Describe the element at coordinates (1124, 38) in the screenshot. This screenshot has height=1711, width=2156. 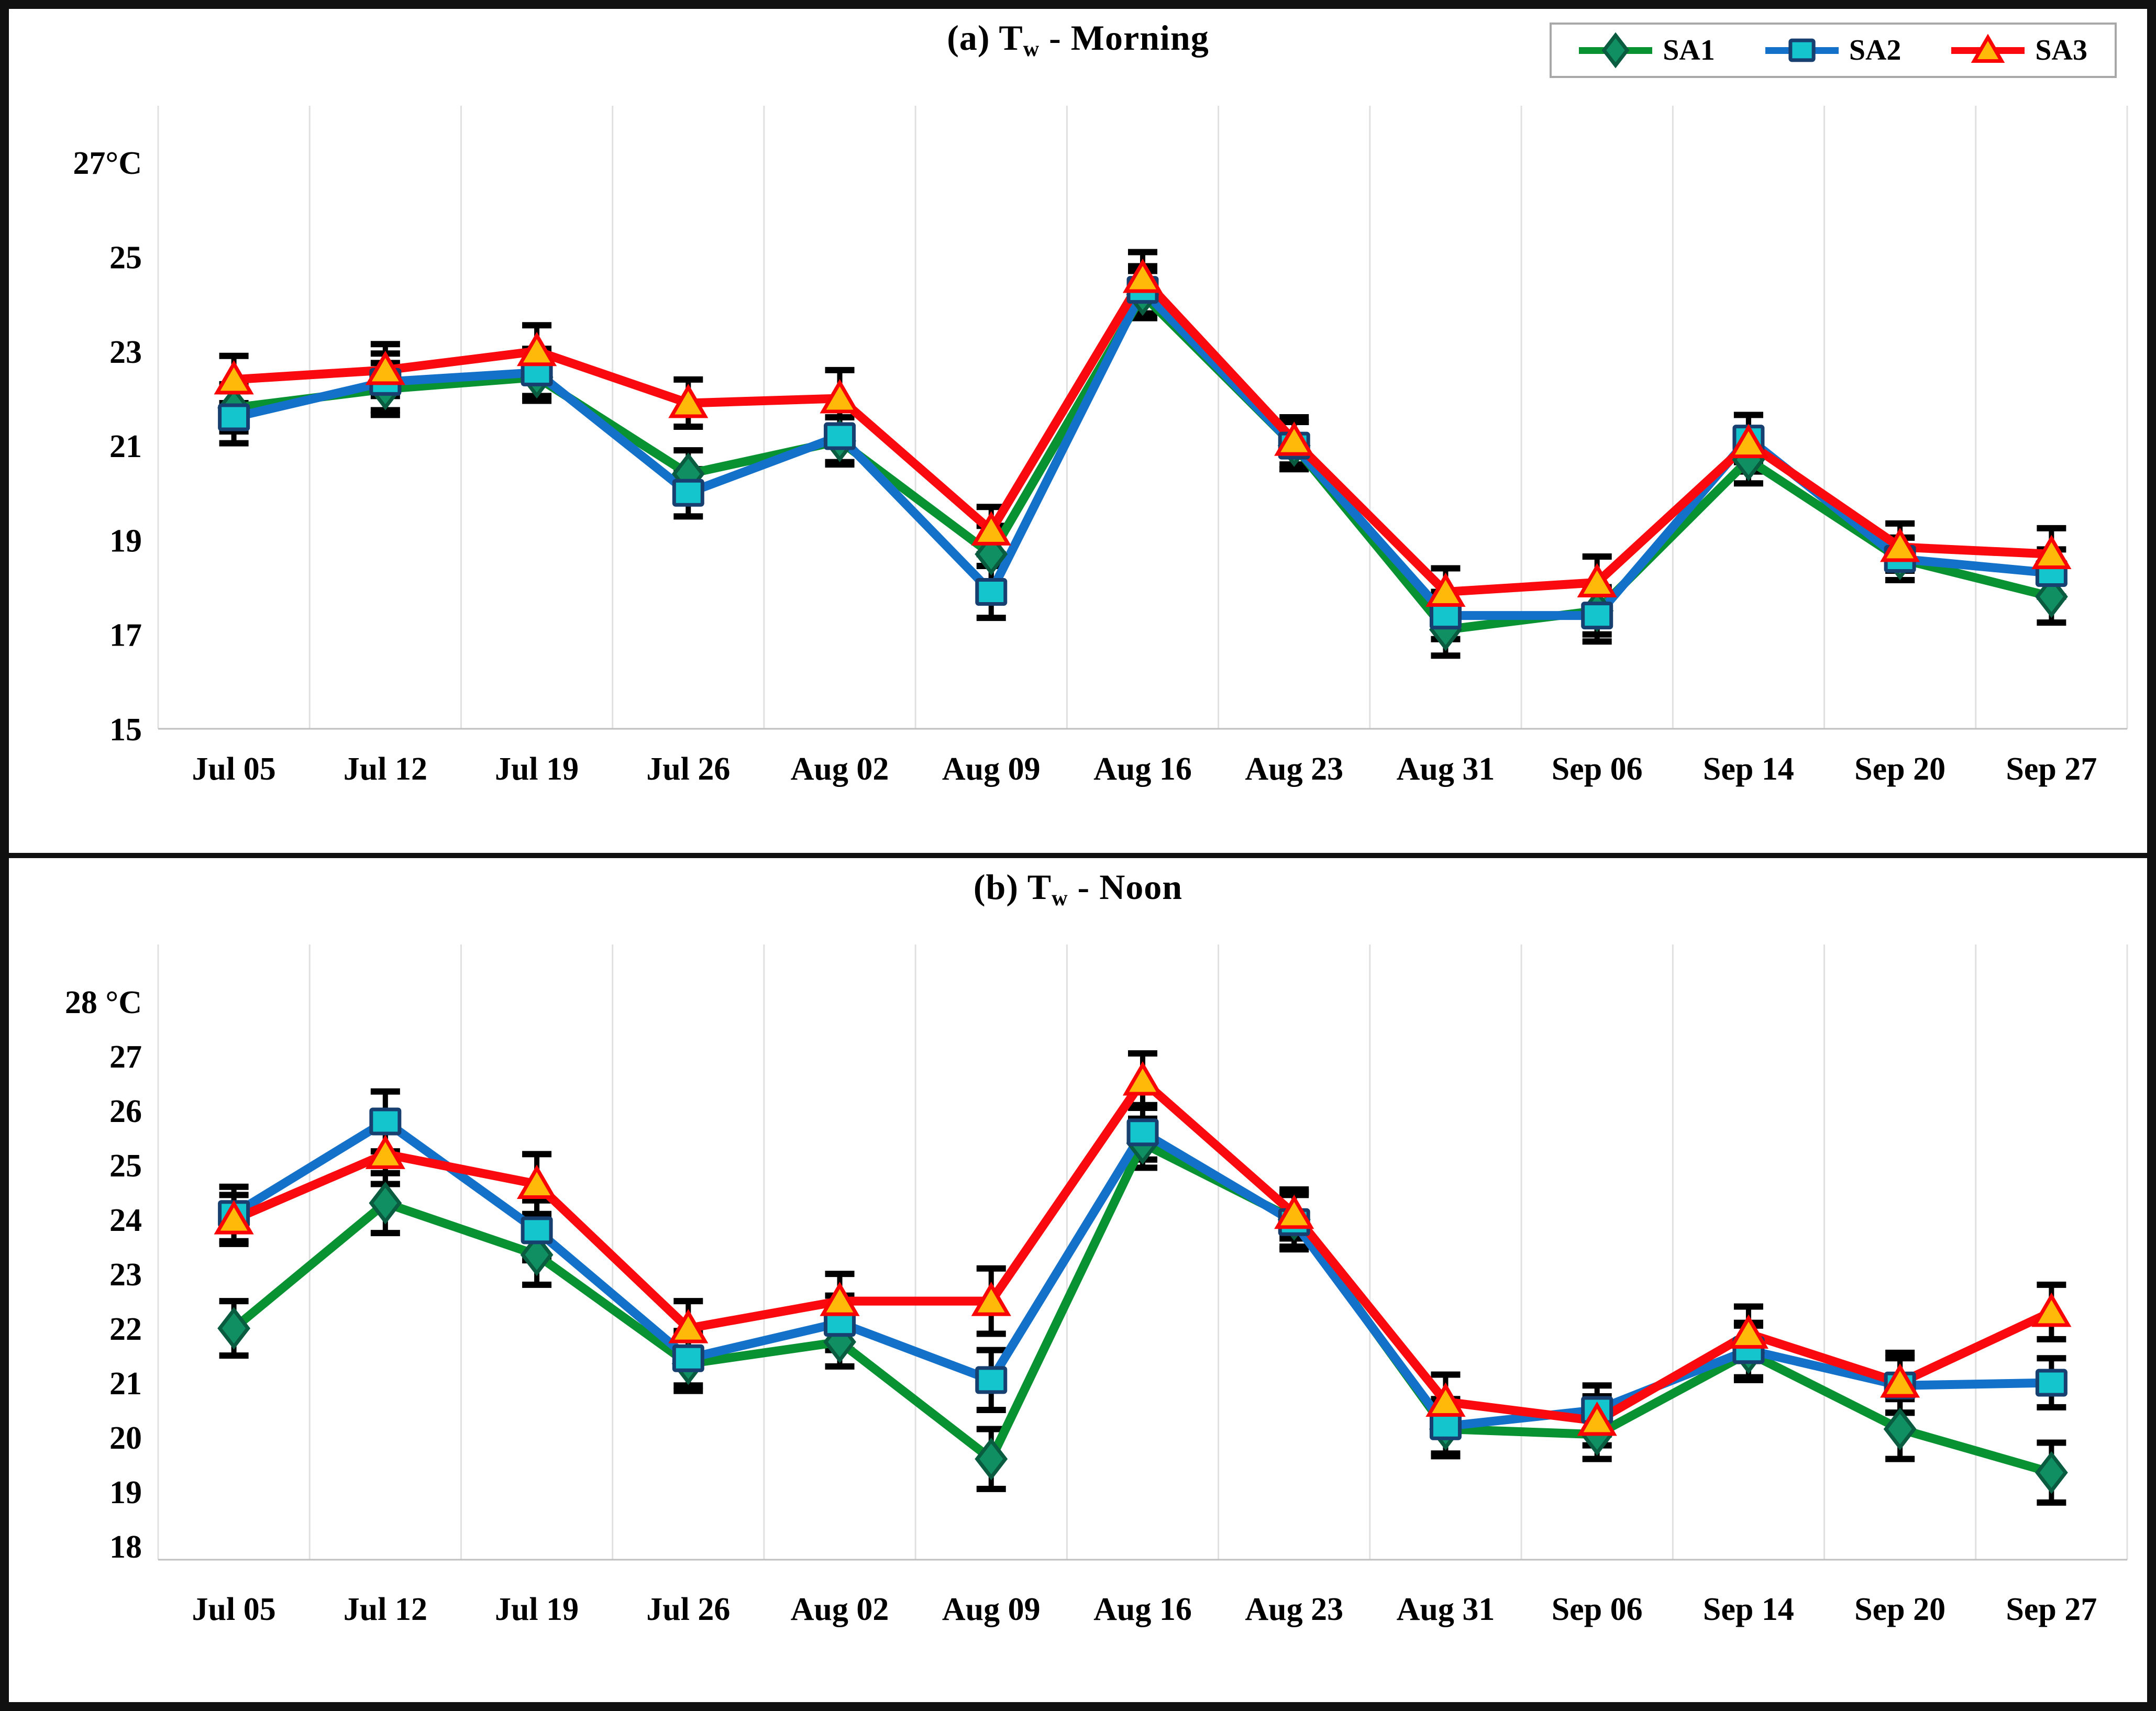
I see `morning-title-suffix: - Morning` at that location.